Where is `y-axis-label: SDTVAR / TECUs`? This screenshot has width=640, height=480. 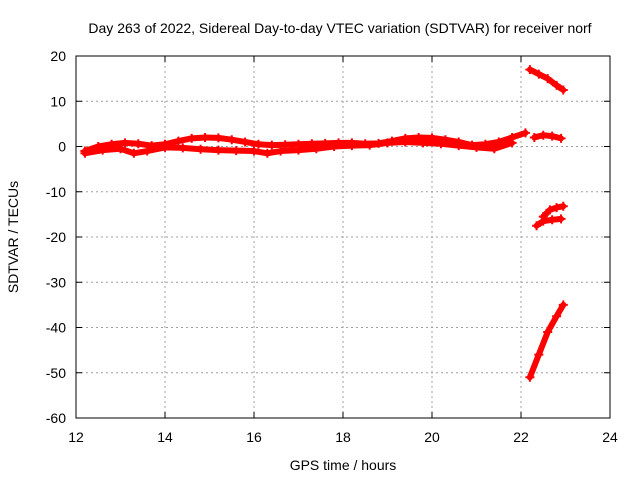 y-axis-label: SDTVAR / TECUs is located at coordinates (13, 237).